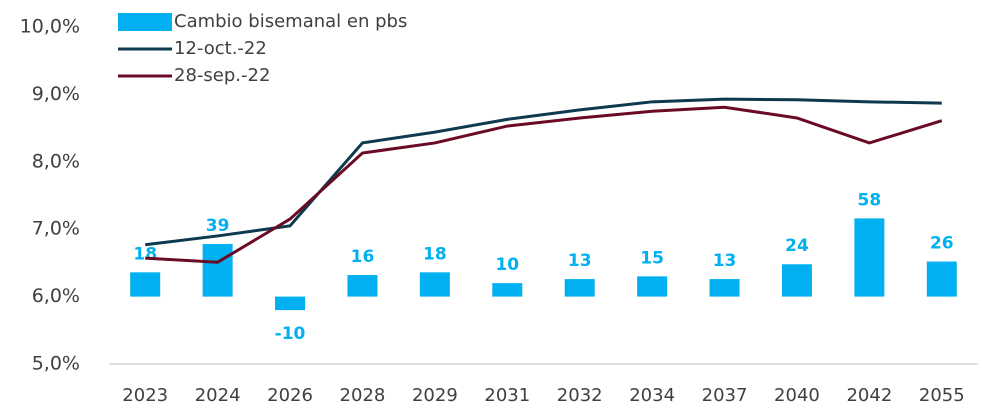 This screenshot has width=981, height=414. What do you see at coordinates (290, 395) in the screenshot?
I see `x-tick-label: 2026` at bounding box center [290, 395].